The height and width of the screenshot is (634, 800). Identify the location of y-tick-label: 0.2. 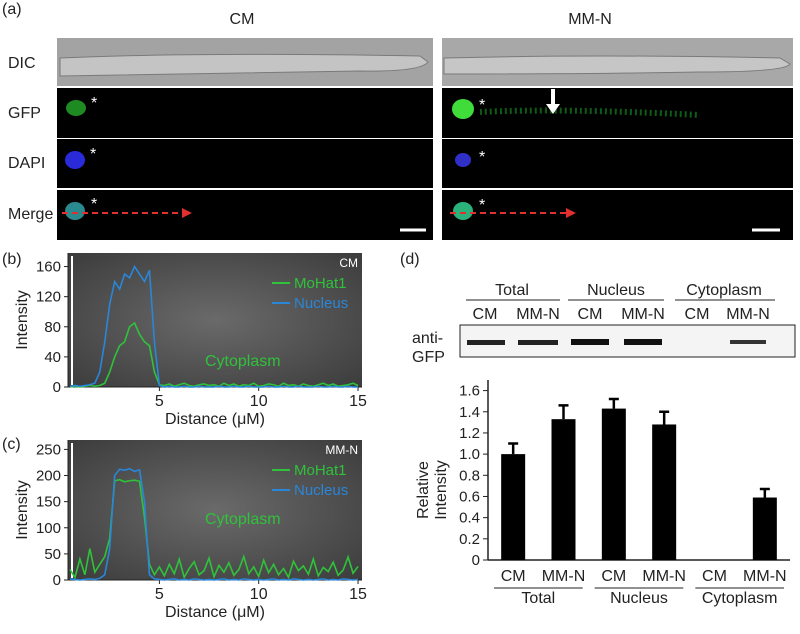
(469, 539).